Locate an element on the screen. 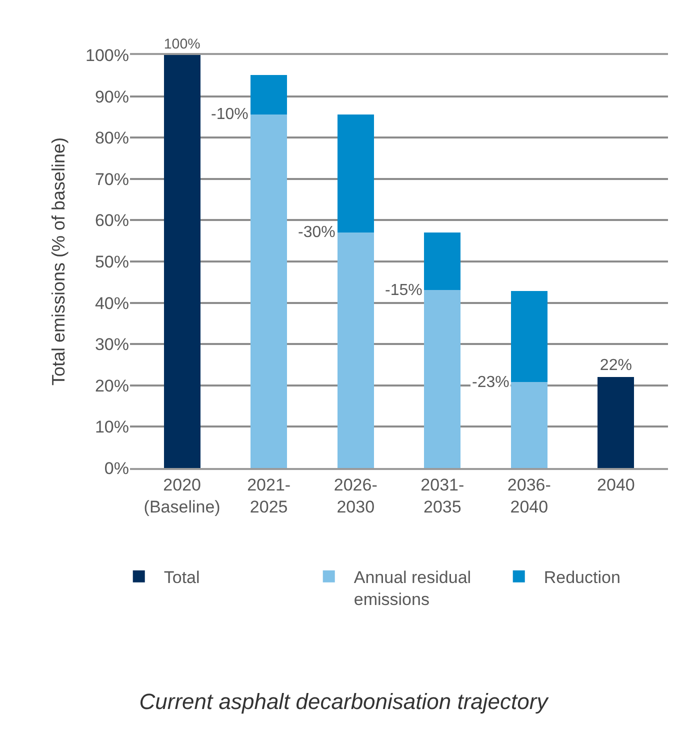 This screenshot has height=731, width=687. y-tick-label: 10% is located at coordinates (111, 427).